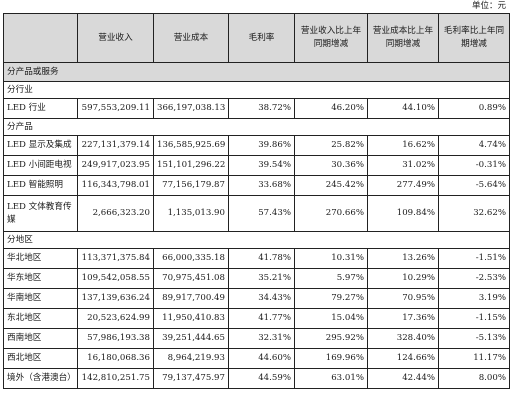 The width and height of the screenshot is (512, 410). Describe the element at coordinates (474, 213) in the screenshot. I see `table-cell: 32.62%` at that location.